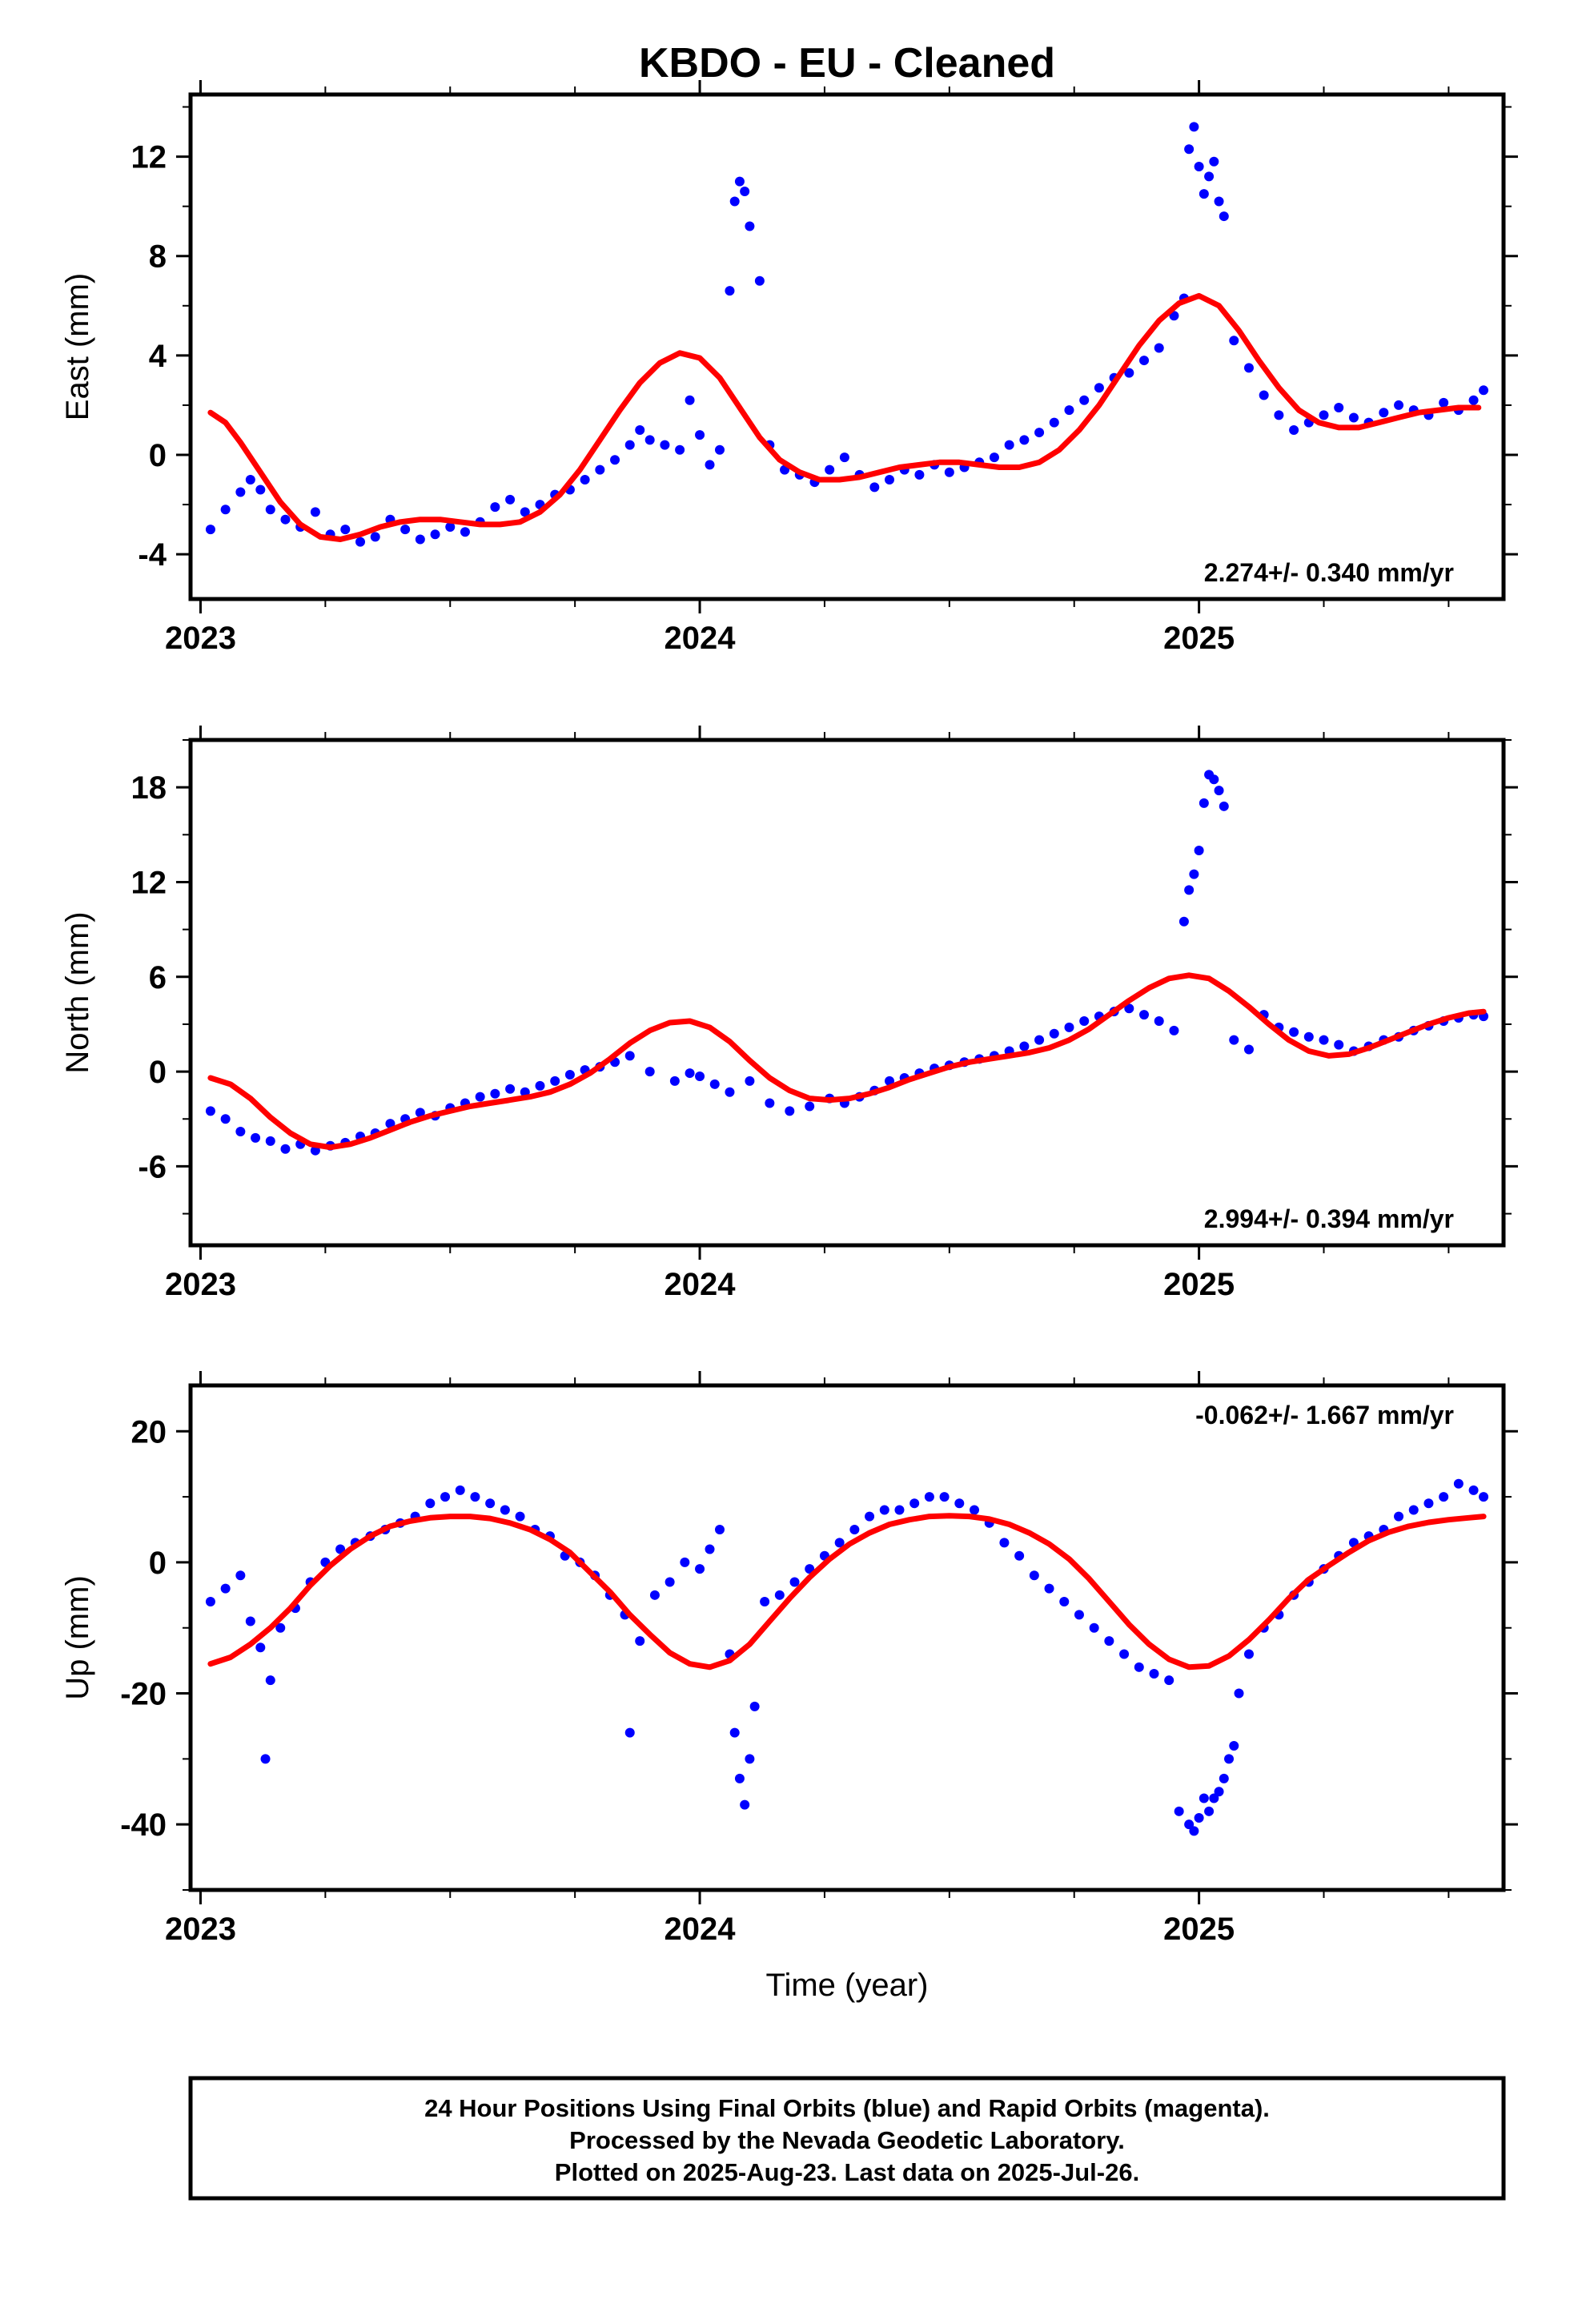 The height and width of the screenshot is (2324, 1582). Describe the element at coordinates (1199, 638) in the screenshot. I see `x-tick-label: 2025` at that location.